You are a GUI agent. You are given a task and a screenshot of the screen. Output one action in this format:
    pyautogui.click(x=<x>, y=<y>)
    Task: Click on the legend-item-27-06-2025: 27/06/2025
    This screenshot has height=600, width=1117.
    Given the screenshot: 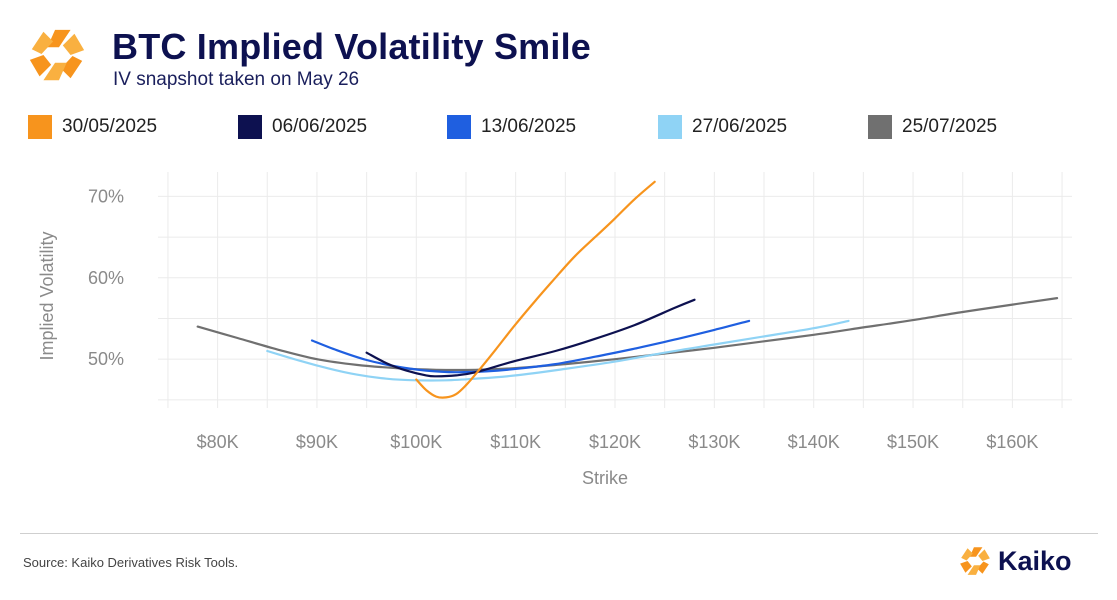 What is the action you would take?
    pyautogui.click(x=722, y=127)
    